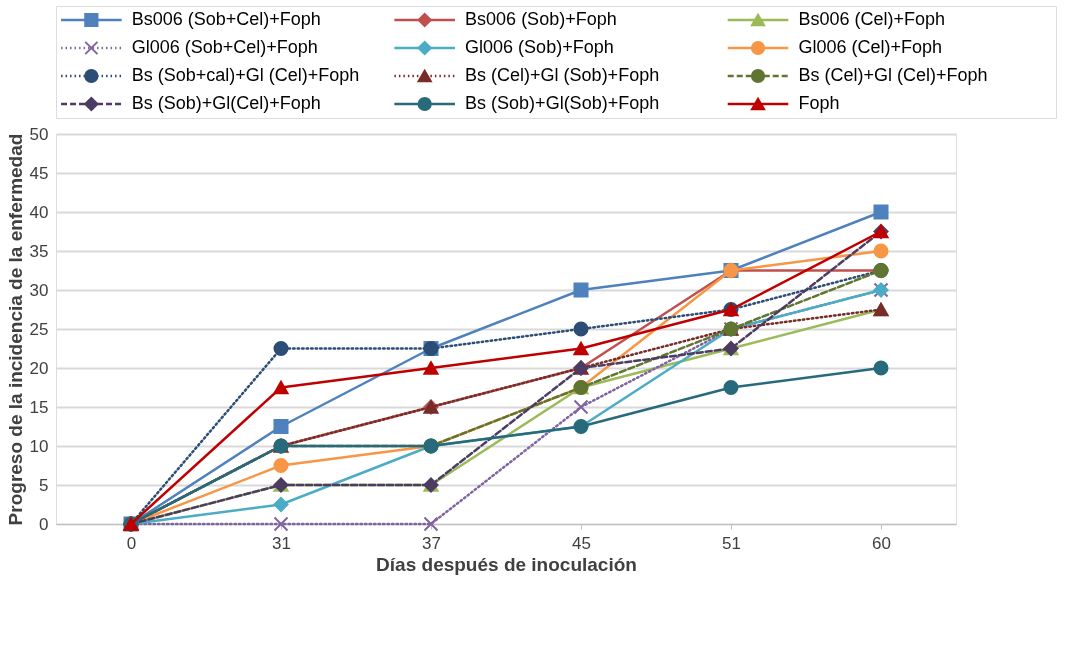  What do you see at coordinates (281, 543) in the screenshot?
I see `x-tick-label: 31` at bounding box center [281, 543].